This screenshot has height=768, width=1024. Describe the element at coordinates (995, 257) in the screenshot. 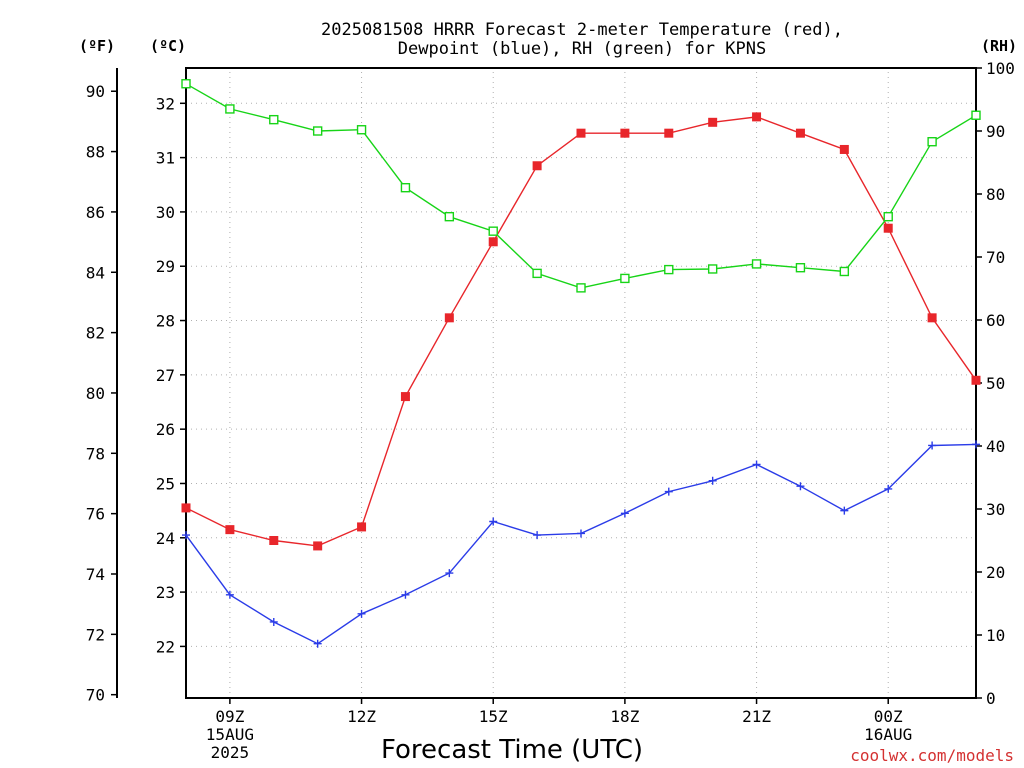

I see `rh-tick-label: 70` at that location.